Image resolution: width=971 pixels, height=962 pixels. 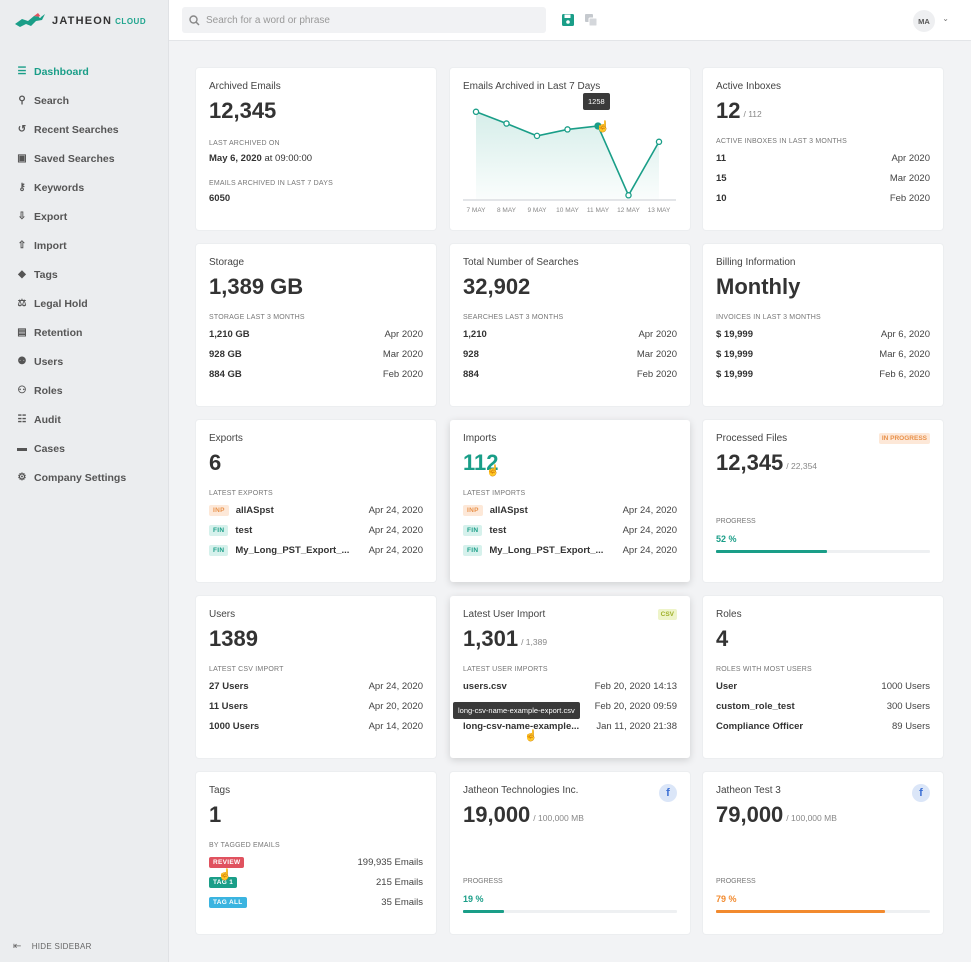 What do you see at coordinates (84, 303) in the screenshot?
I see `sidebar-item-legal-hold: ⚖ Legal Hold` at bounding box center [84, 303].